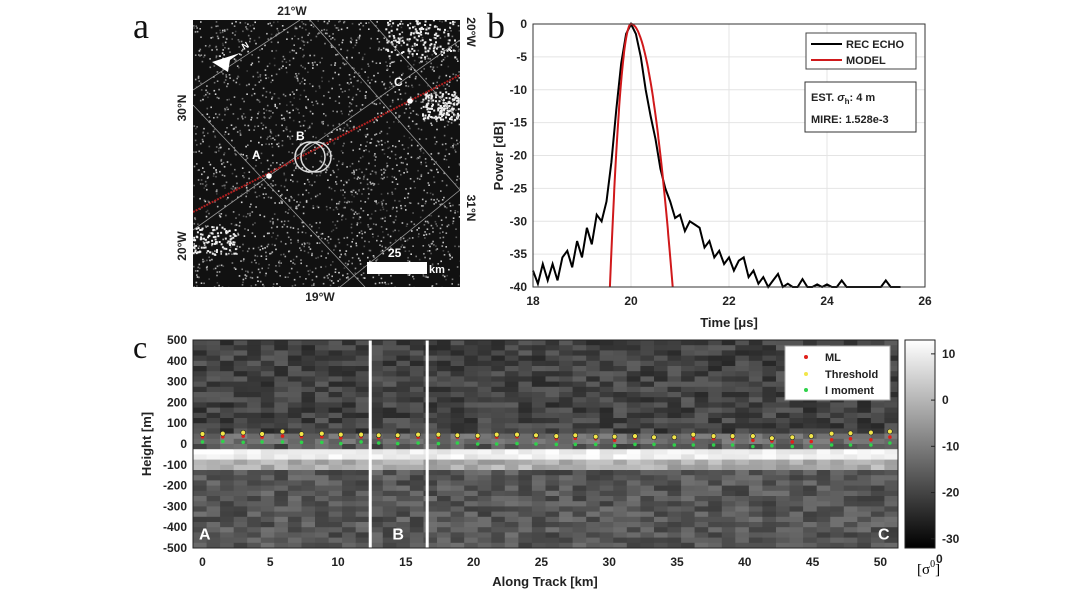  Describe the element at coordinates (519, 254) in the screenshot. I see `y-tick-label: -35` at that location.